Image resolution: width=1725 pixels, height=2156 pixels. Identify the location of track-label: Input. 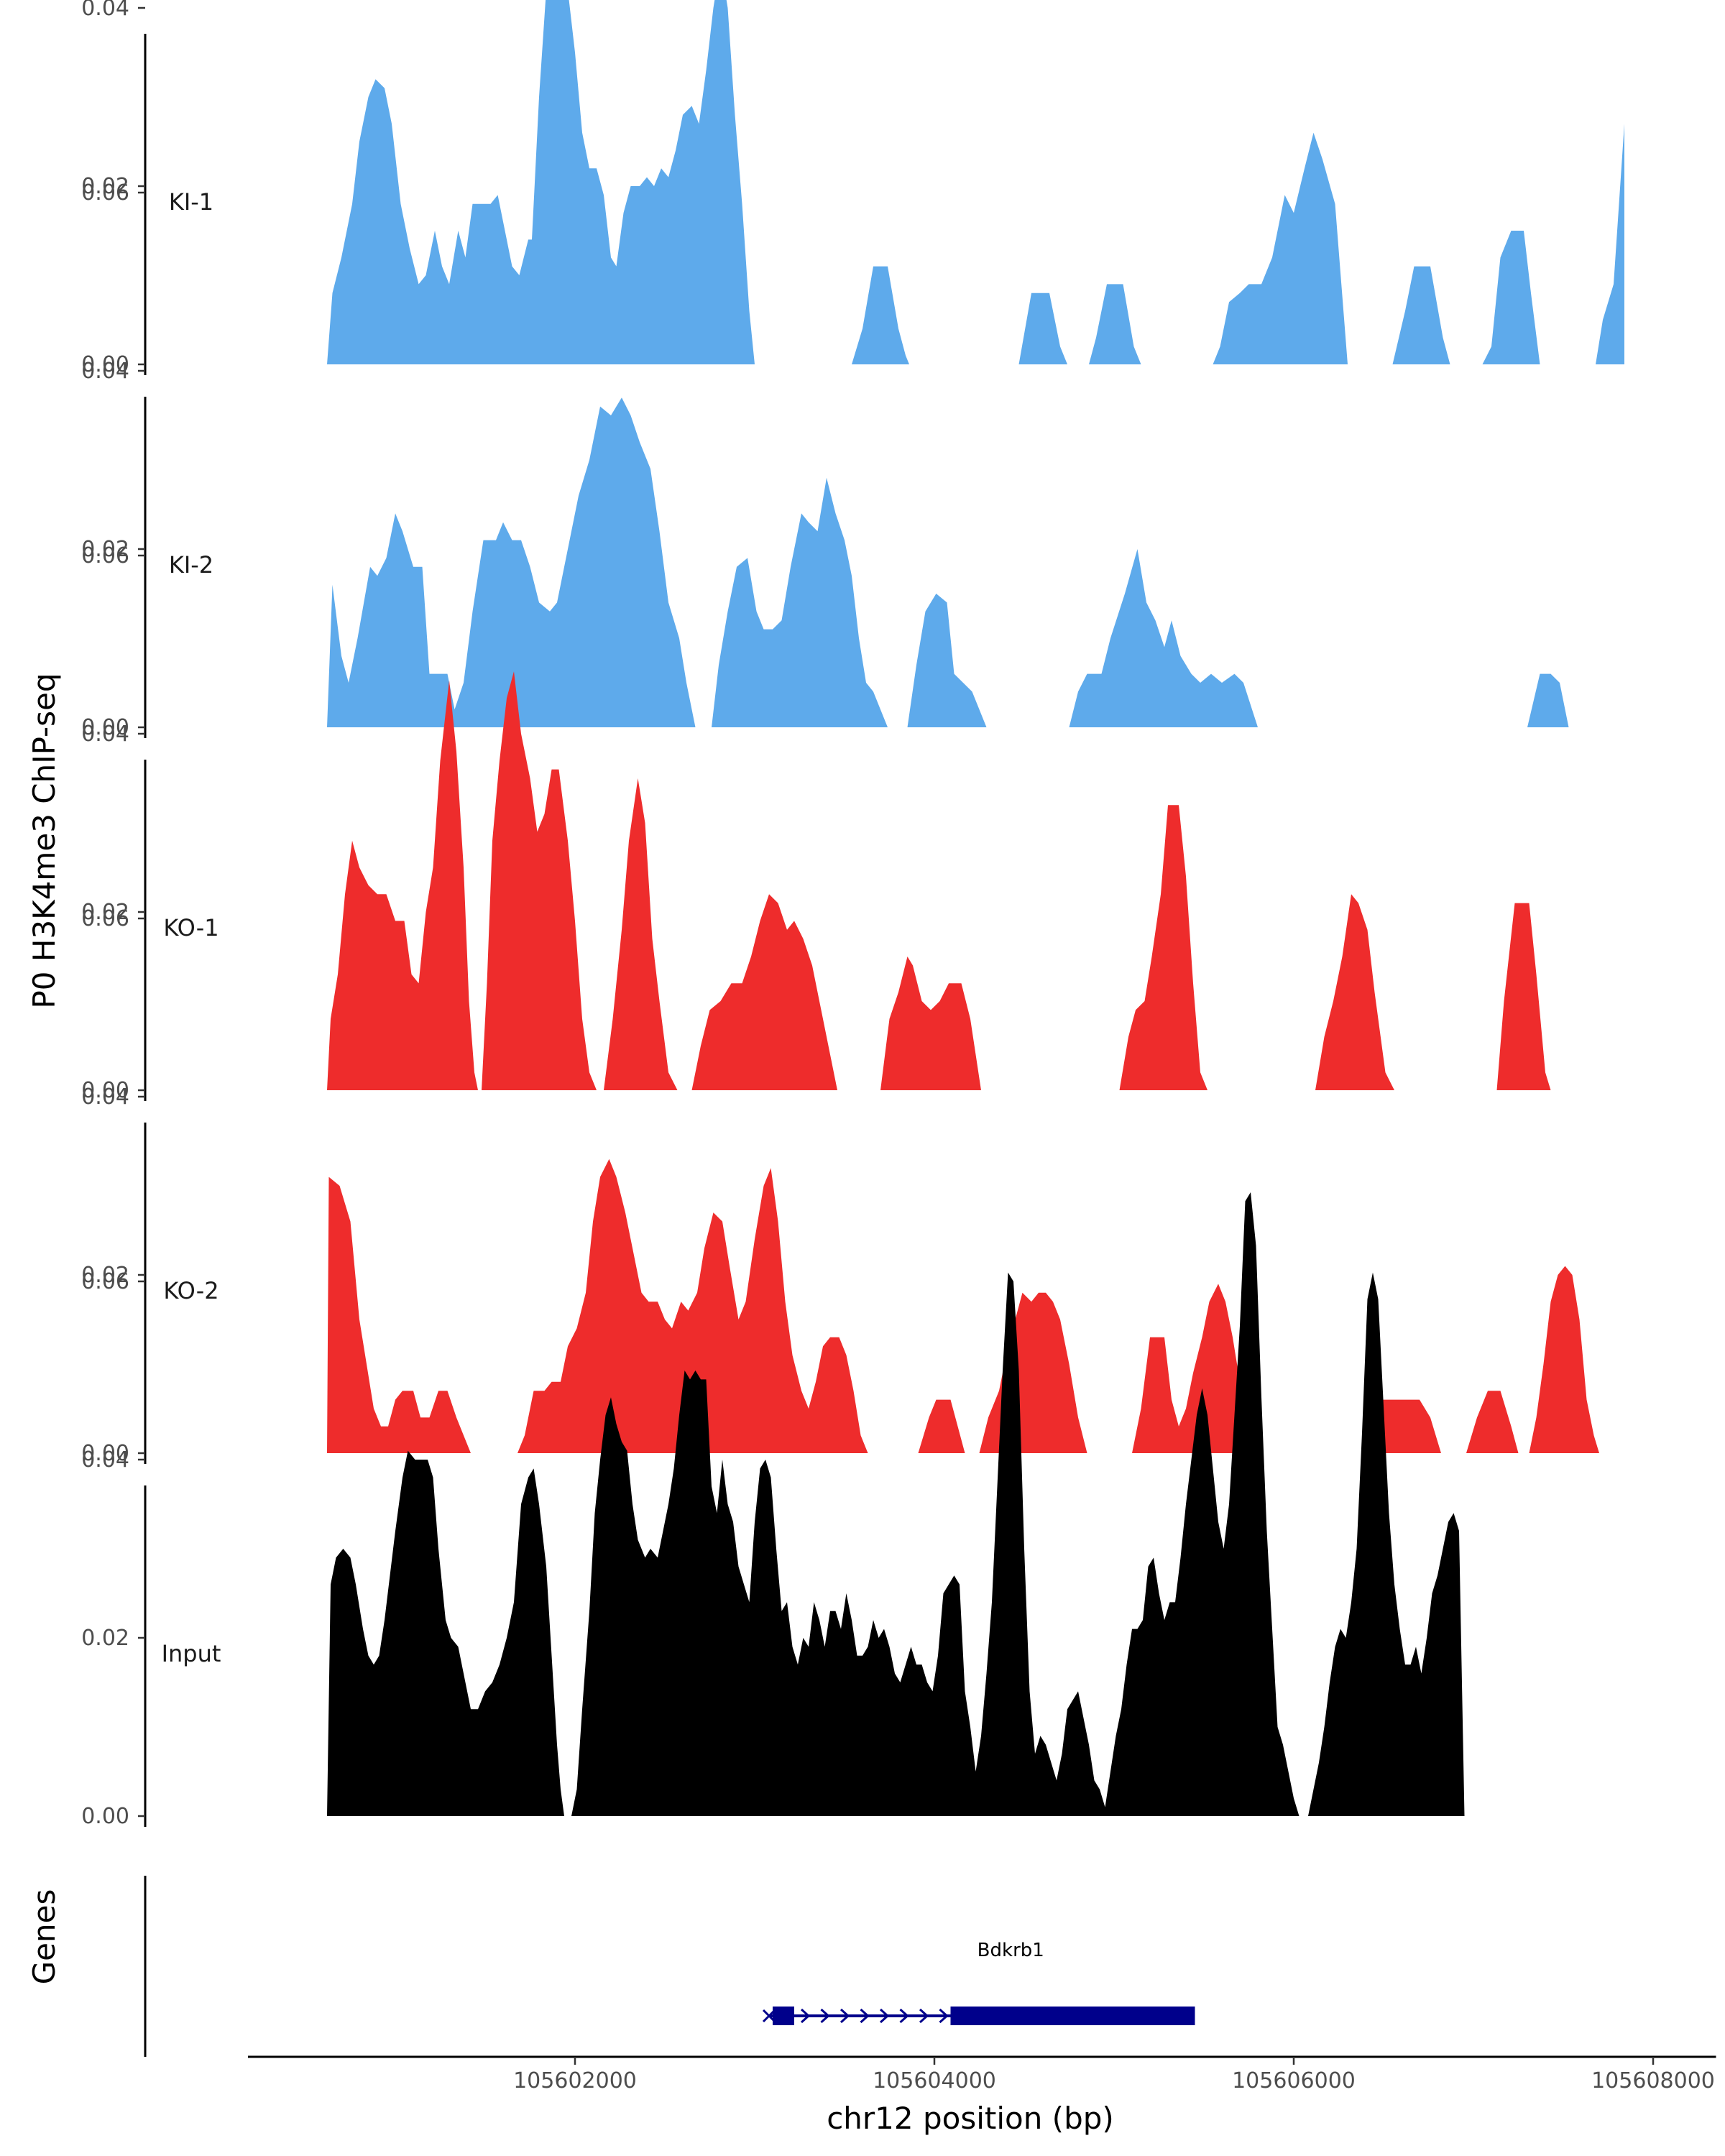
(191, 1653).